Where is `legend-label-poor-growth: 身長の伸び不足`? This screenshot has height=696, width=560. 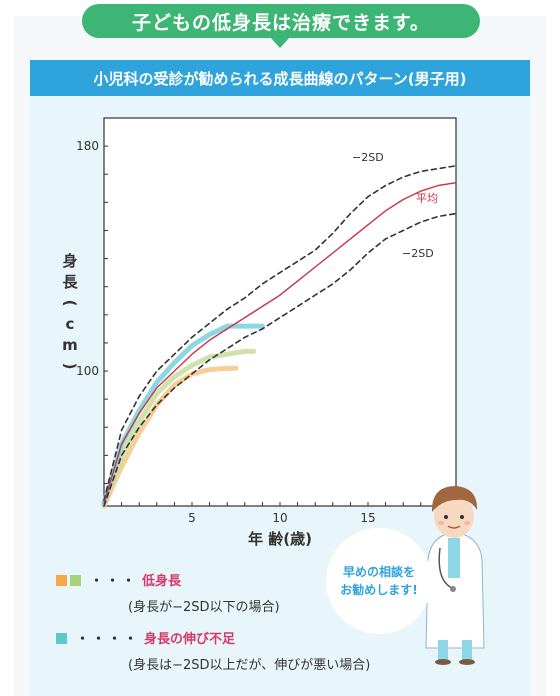
legend-label-poor-growth: 身長の伸び不足 is located at coordinates (190, 639).